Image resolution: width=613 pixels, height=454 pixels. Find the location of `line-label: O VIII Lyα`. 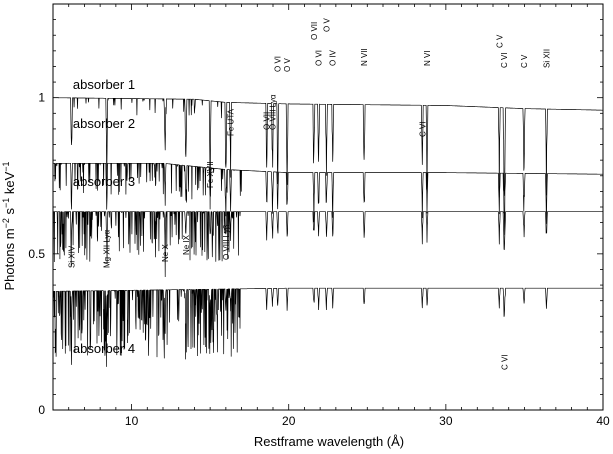

line-label: O VIII Lyα is located at coordinates (273, 112).